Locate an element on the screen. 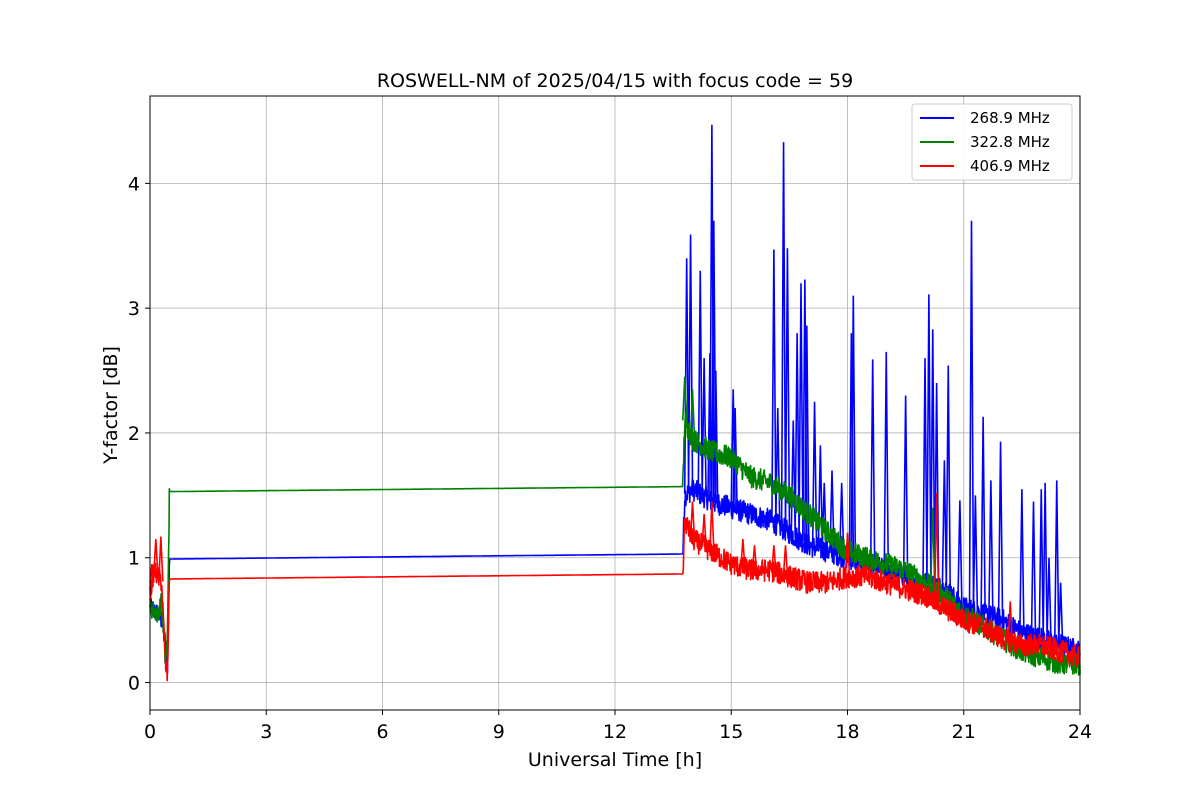  legend-label: 322.8 MHz is located at coordinates (1010, 142).